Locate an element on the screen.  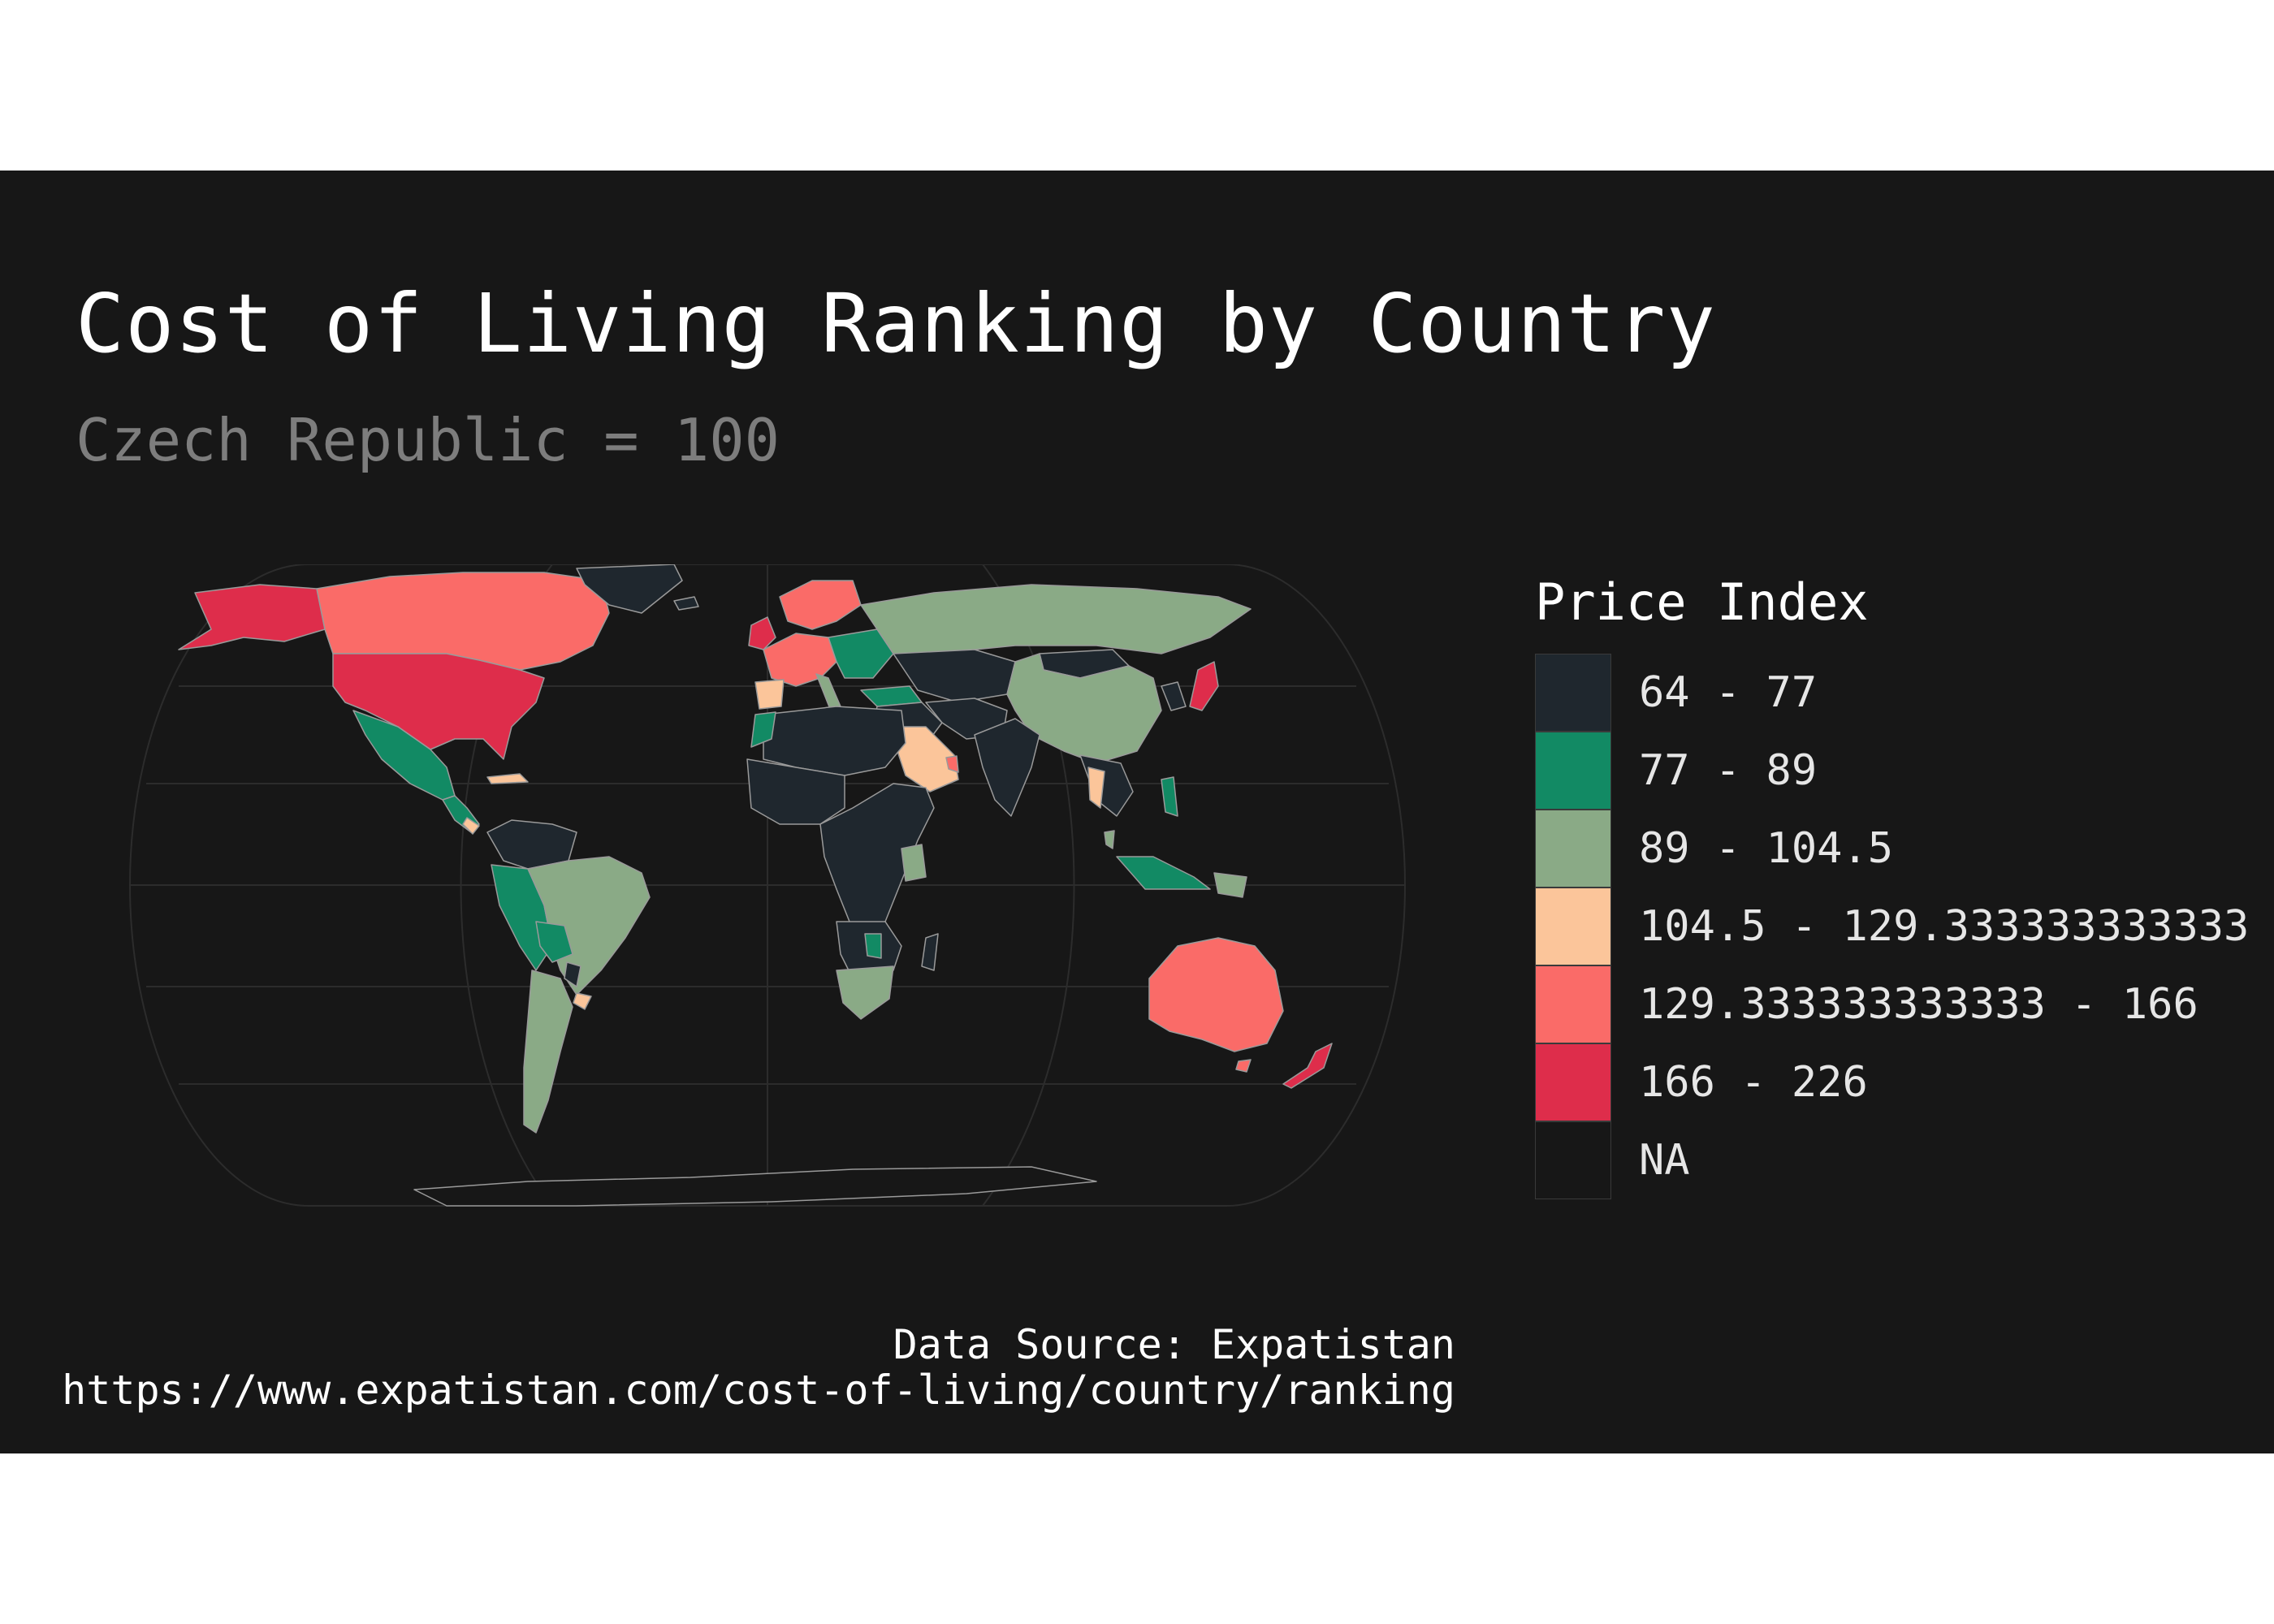
country-north-africa is located at coordinates (835, 741).